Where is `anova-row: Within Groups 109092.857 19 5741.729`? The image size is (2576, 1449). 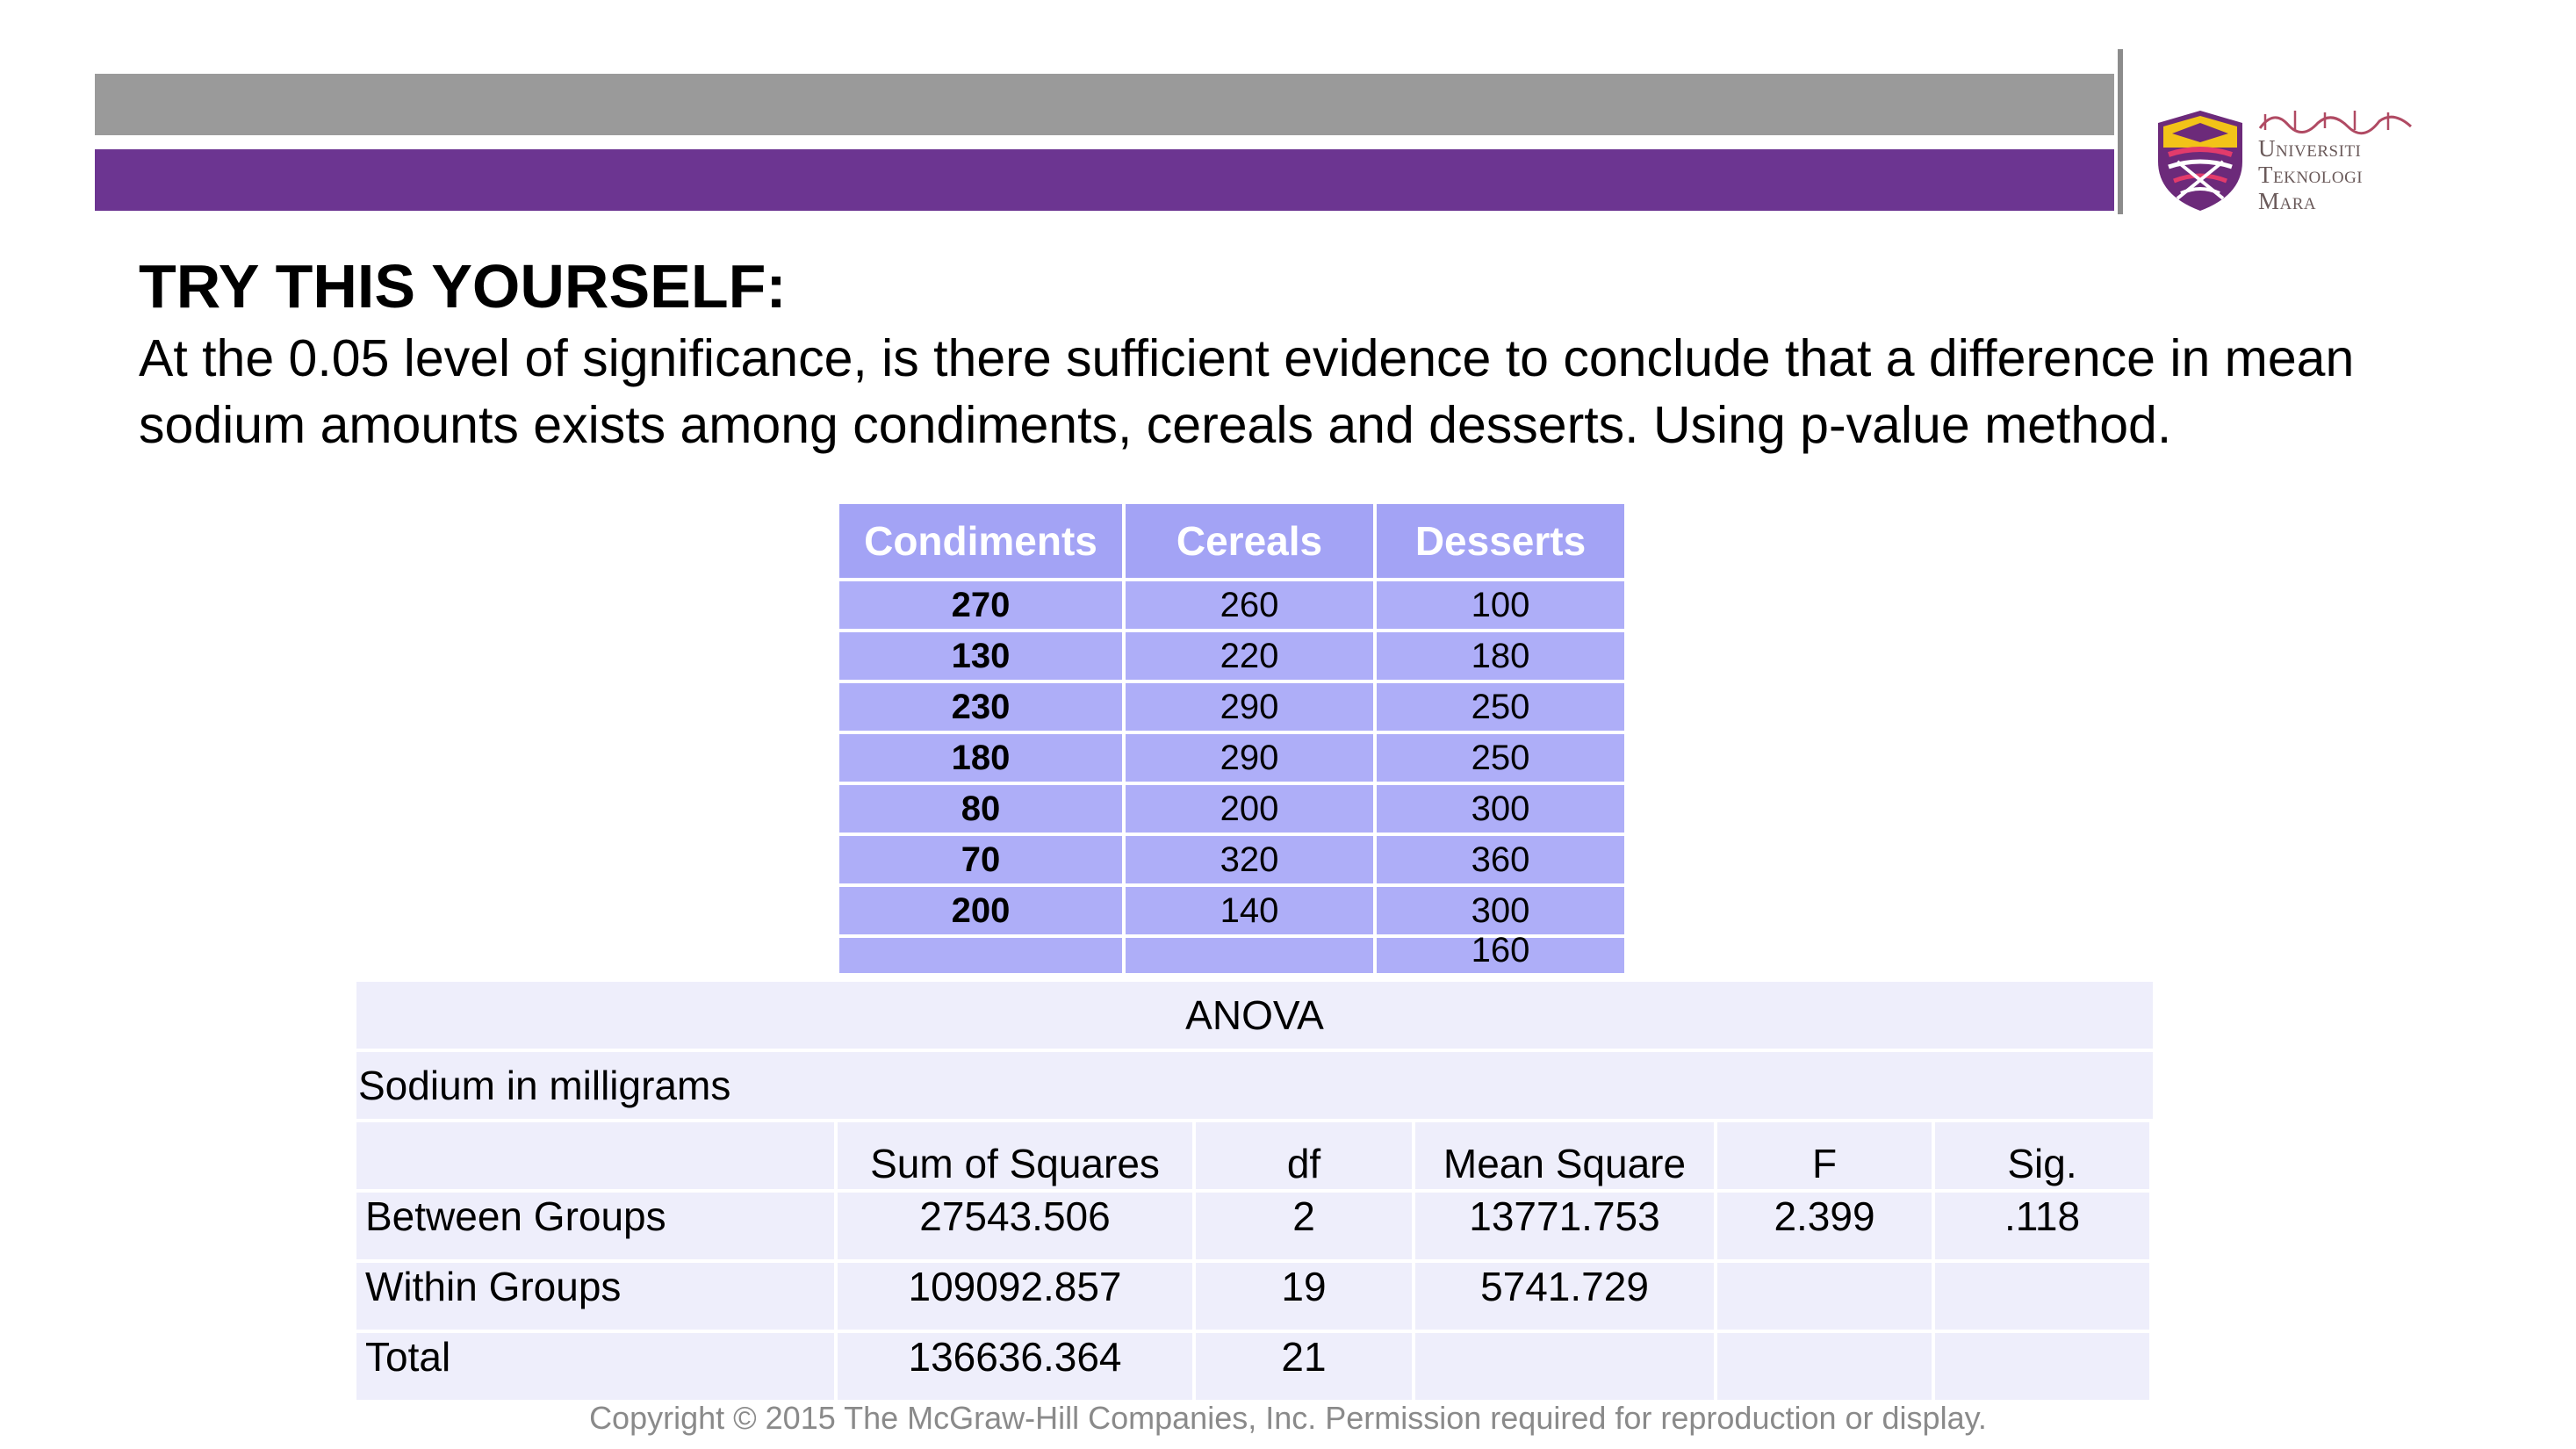
anova-row: Within Groups 109092.857 19 5741.729 is located at coordinates (1255, 1296).